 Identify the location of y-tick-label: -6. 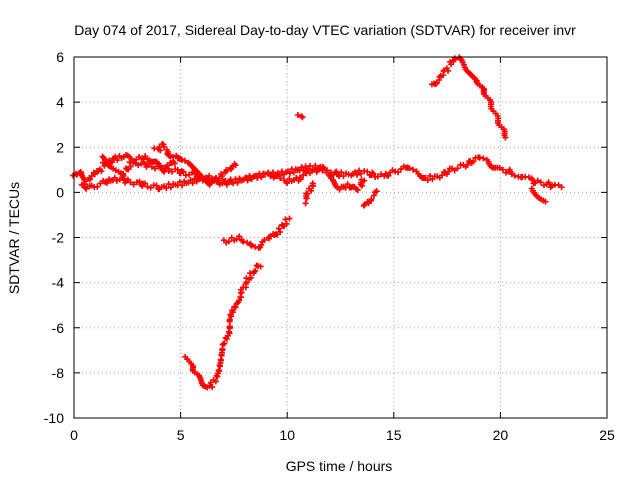
(58, 328).